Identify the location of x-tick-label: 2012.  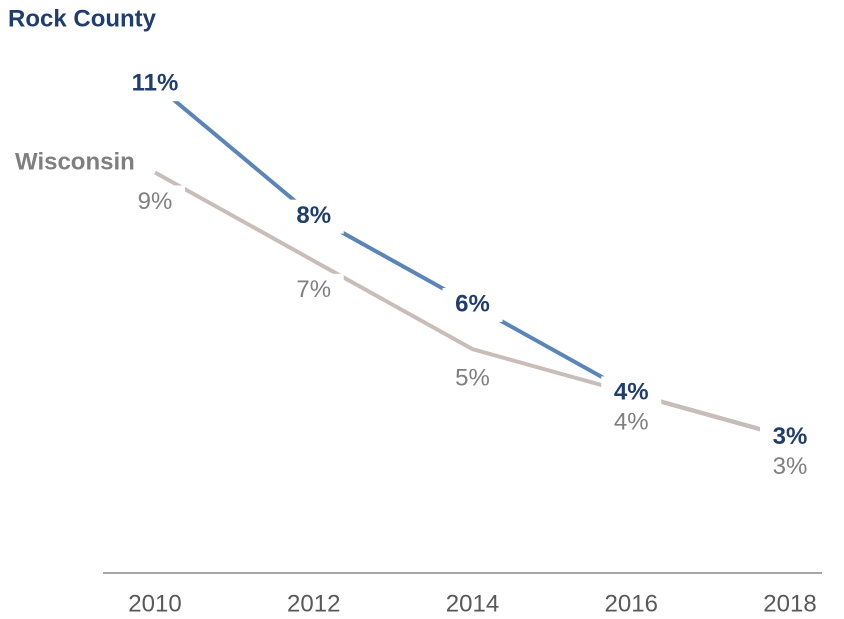
(313, 603).